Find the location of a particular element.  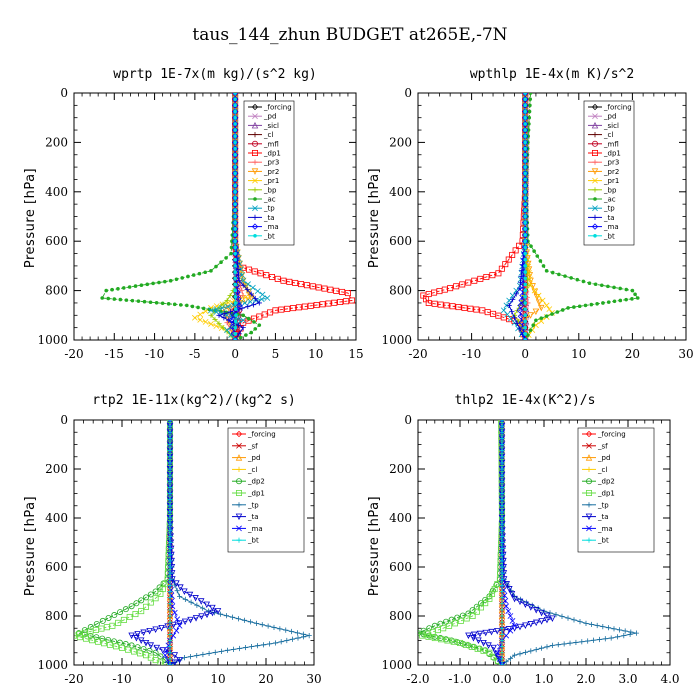

legend-label: _sf is located at coordinates (252, 446).